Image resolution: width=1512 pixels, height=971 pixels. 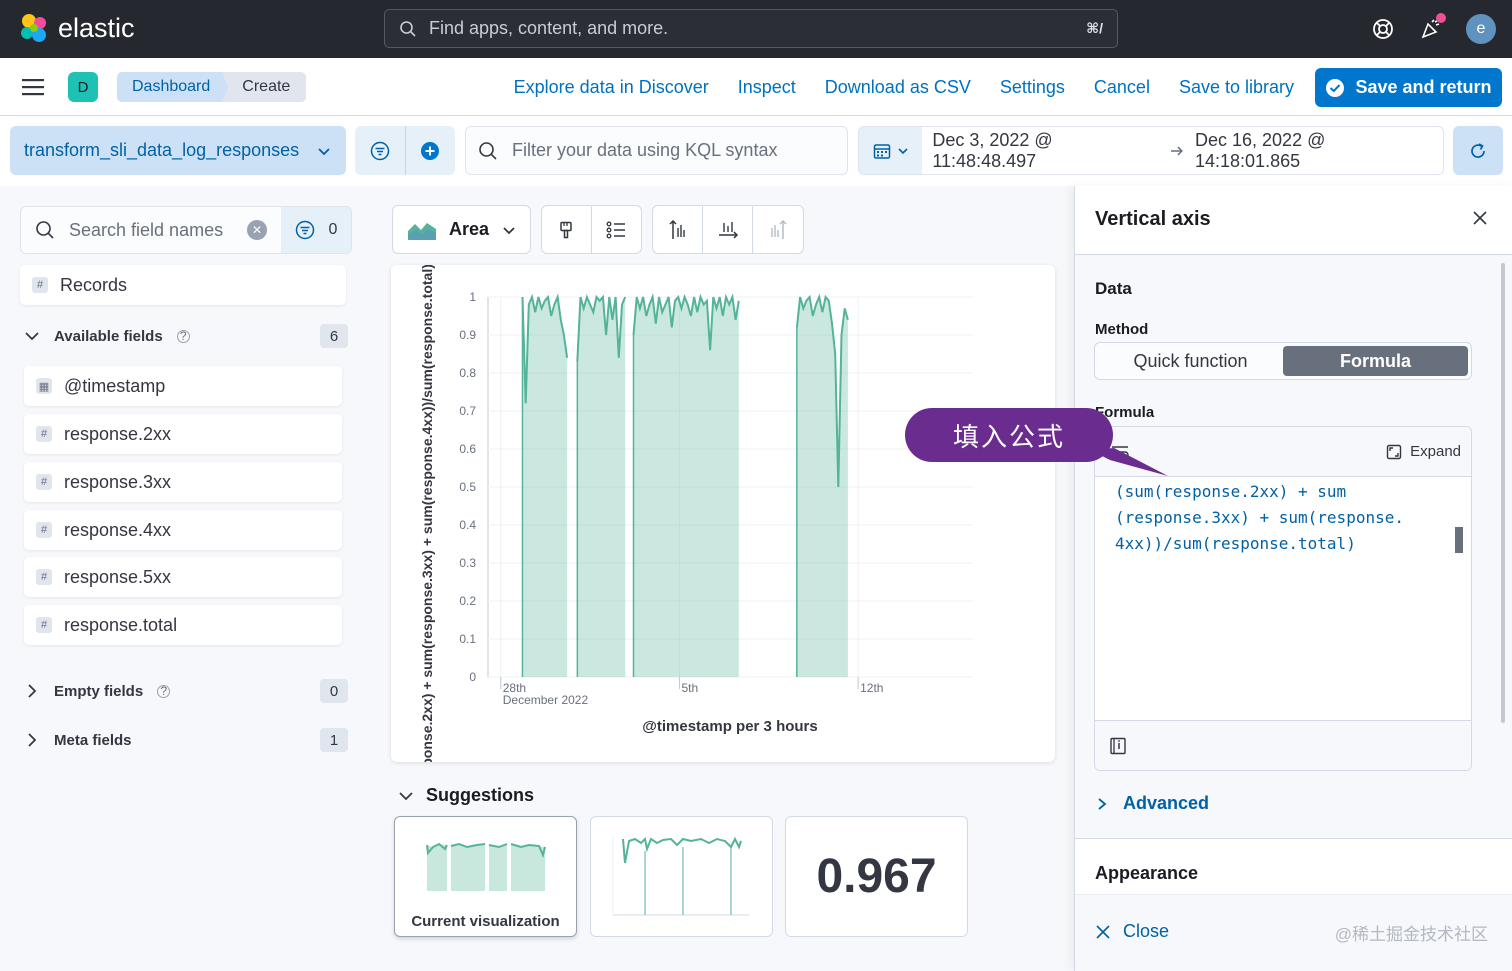 What do you see at coordinates (83, 87) in the screenshot?
I see `space-badge: D` at bounding box center [83, 87].